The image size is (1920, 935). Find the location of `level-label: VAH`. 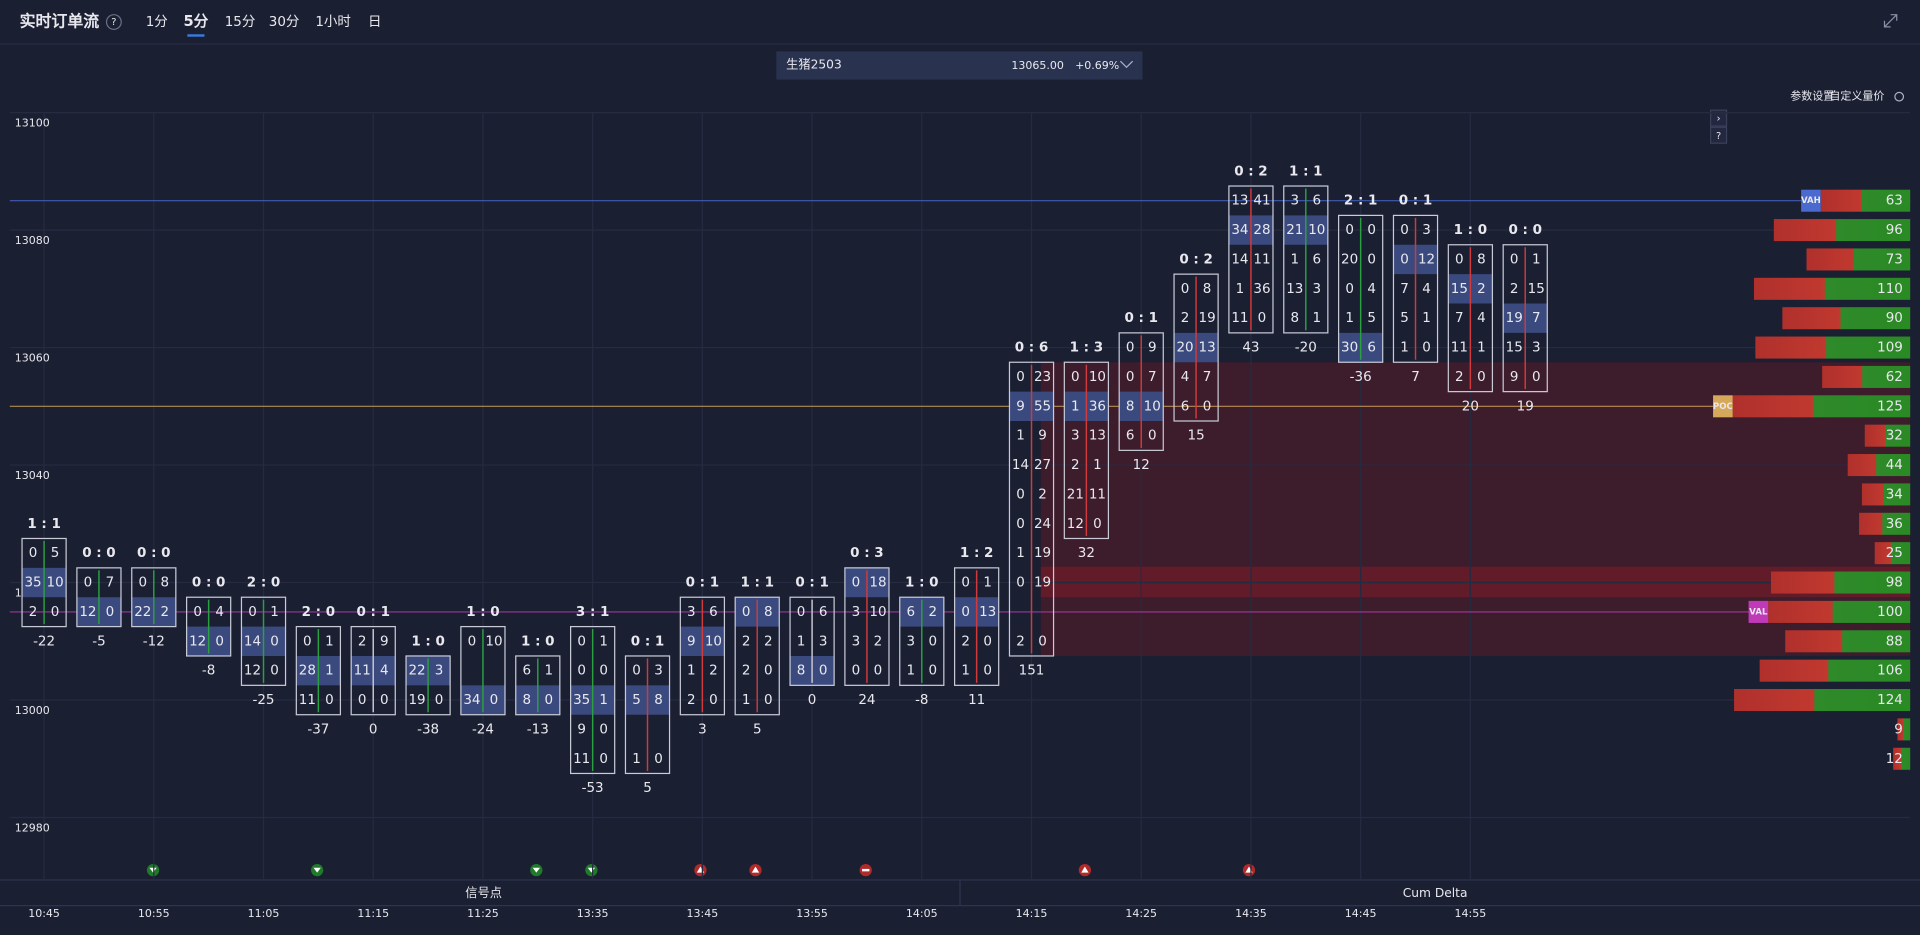

level-label: VAH is located at coordinates (1811, 201).